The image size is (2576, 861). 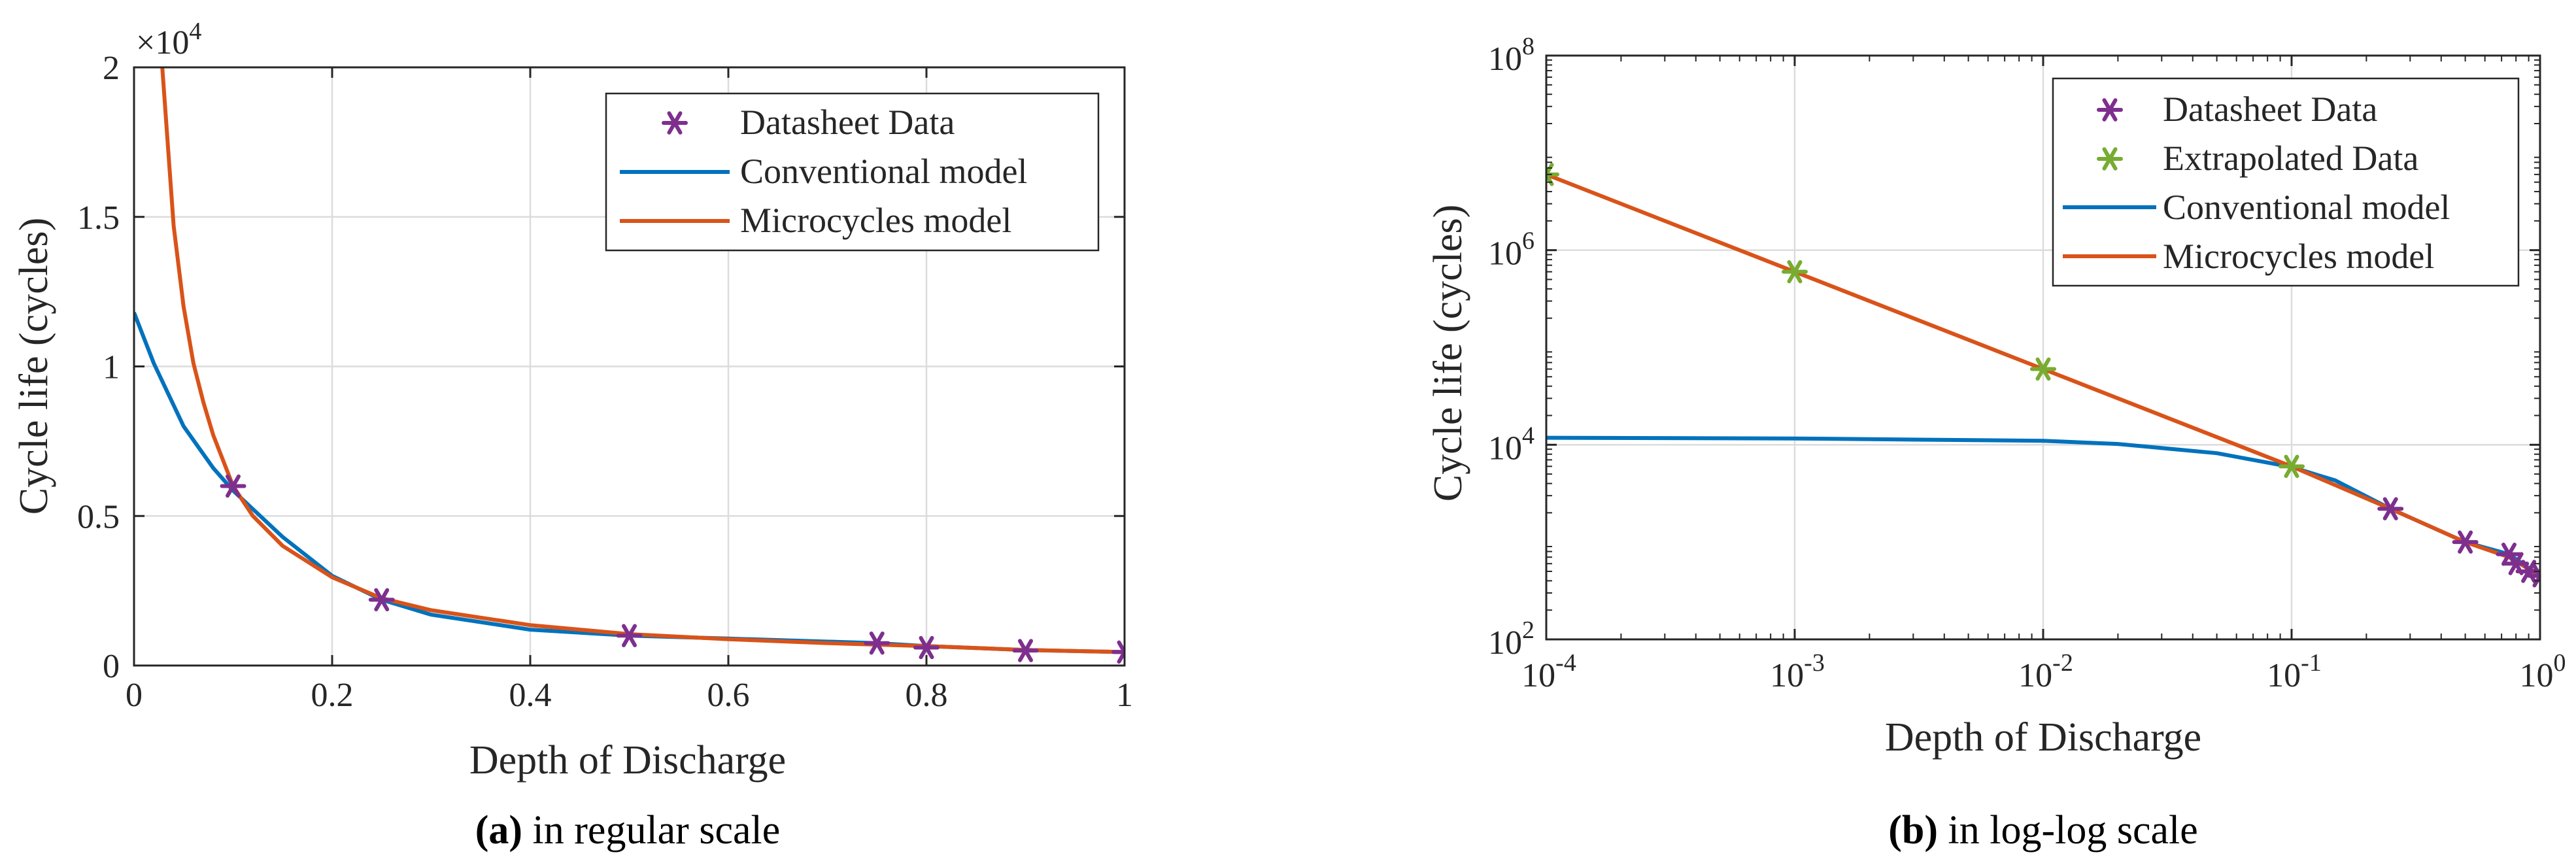 I want to click on chart-b-legend-star-datasheet, so click(x=2110, y=110).